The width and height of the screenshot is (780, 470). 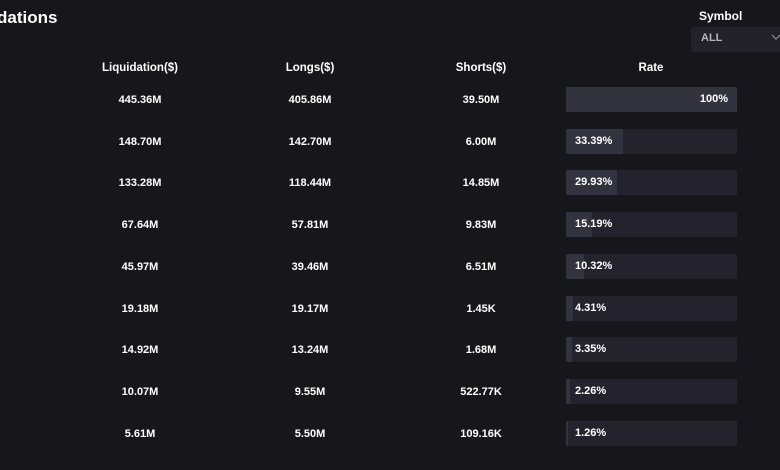 I want to click on rate-value: 29.93%, so click(x=594, y=182).